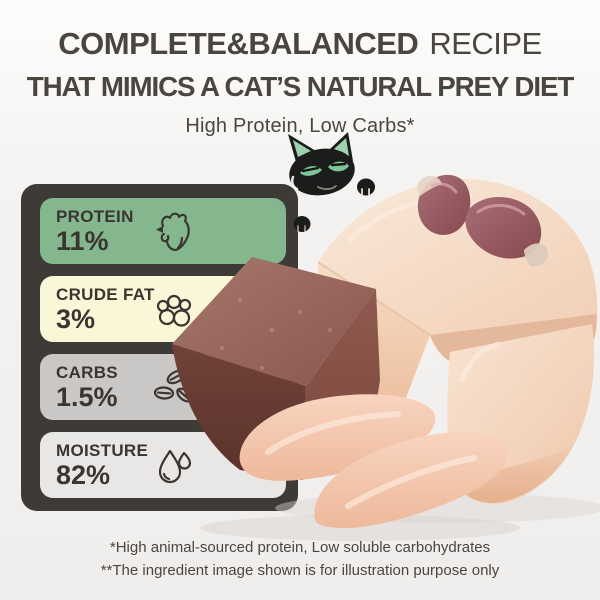  Describe the element at coordinates (102, 450) in the screenshot. I see `moisture-label: MOISTURE` at that location.